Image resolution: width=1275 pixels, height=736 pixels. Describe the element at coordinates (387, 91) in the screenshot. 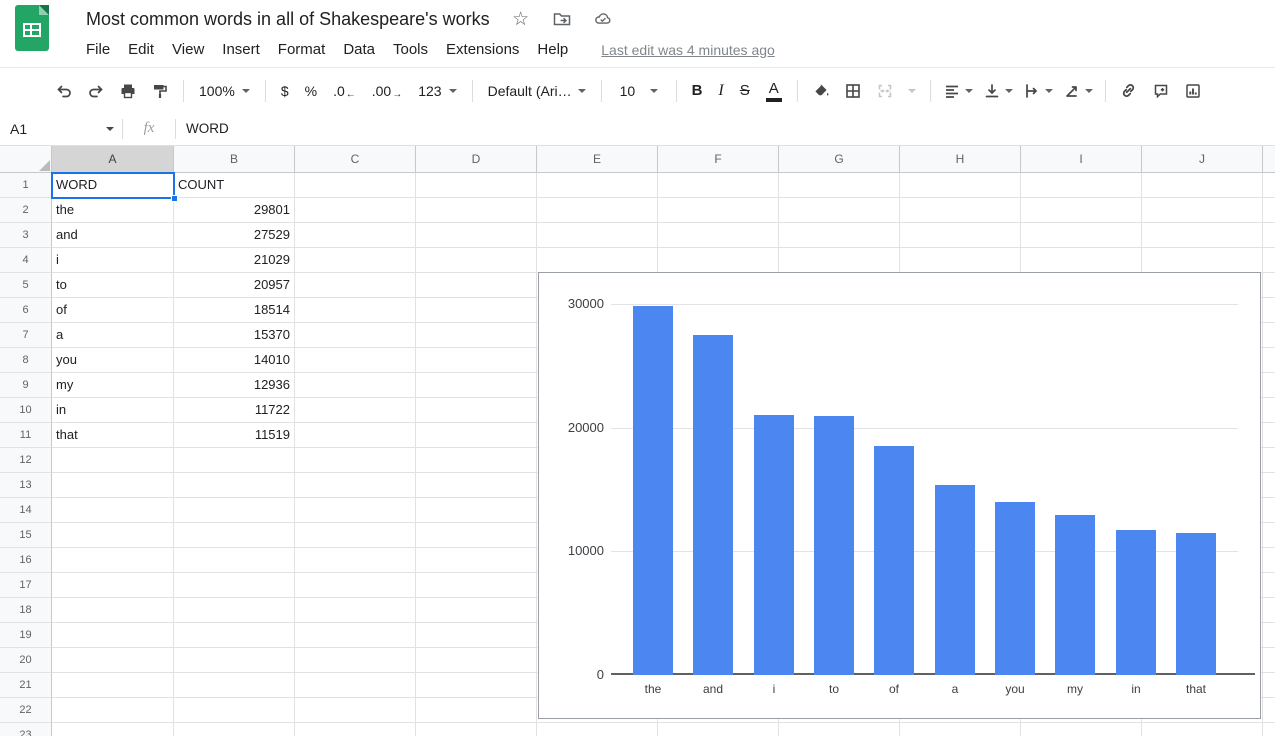

I see `increase-decimal-button: .00 →` at that location.